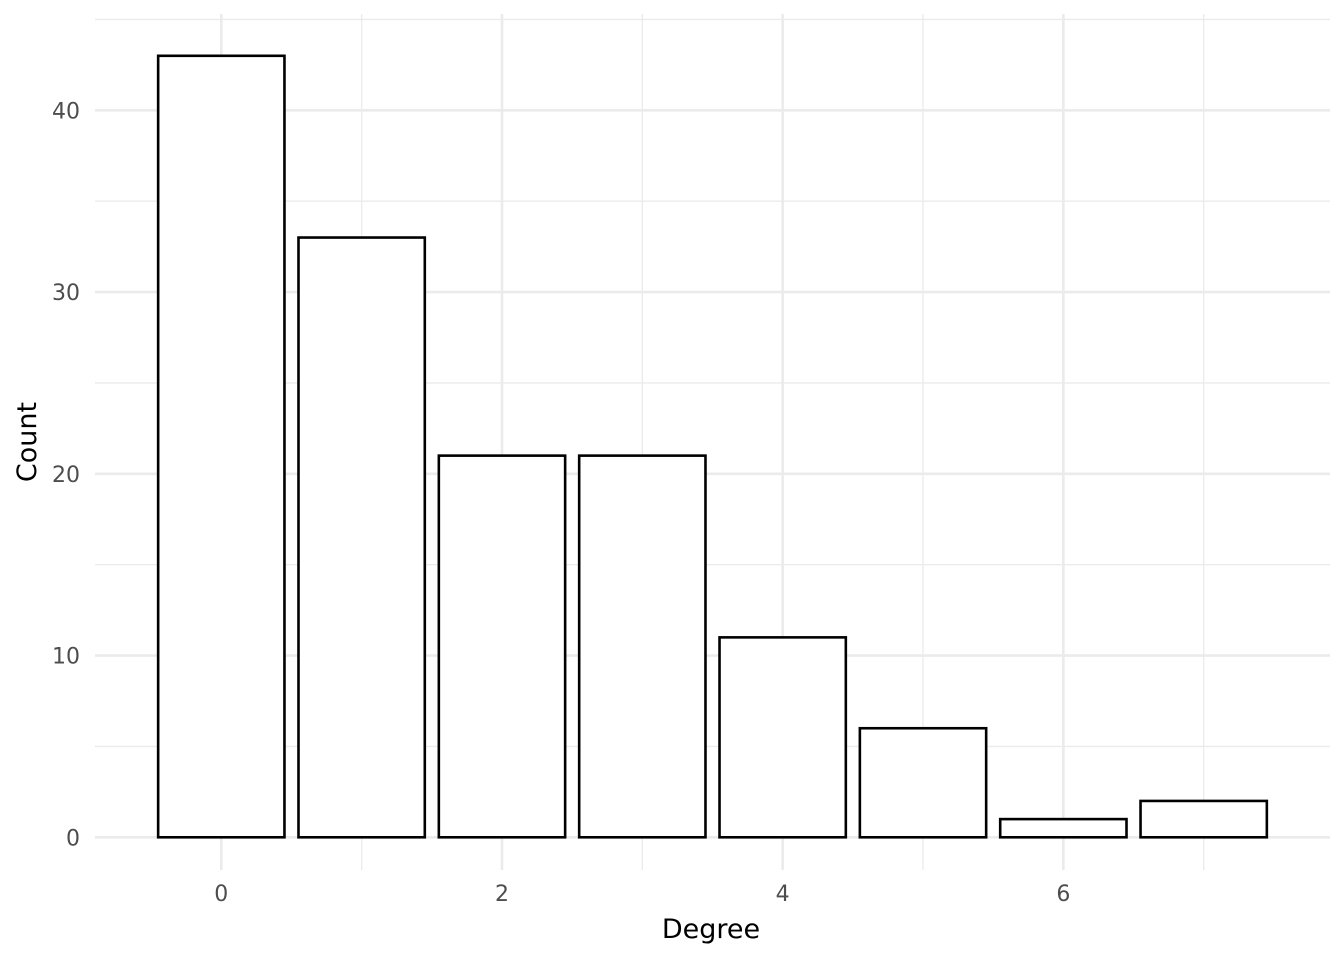 The width and height of the screenshot is (1344, 960). I want to click on x-tick-label: 6, so click(1063, 894).